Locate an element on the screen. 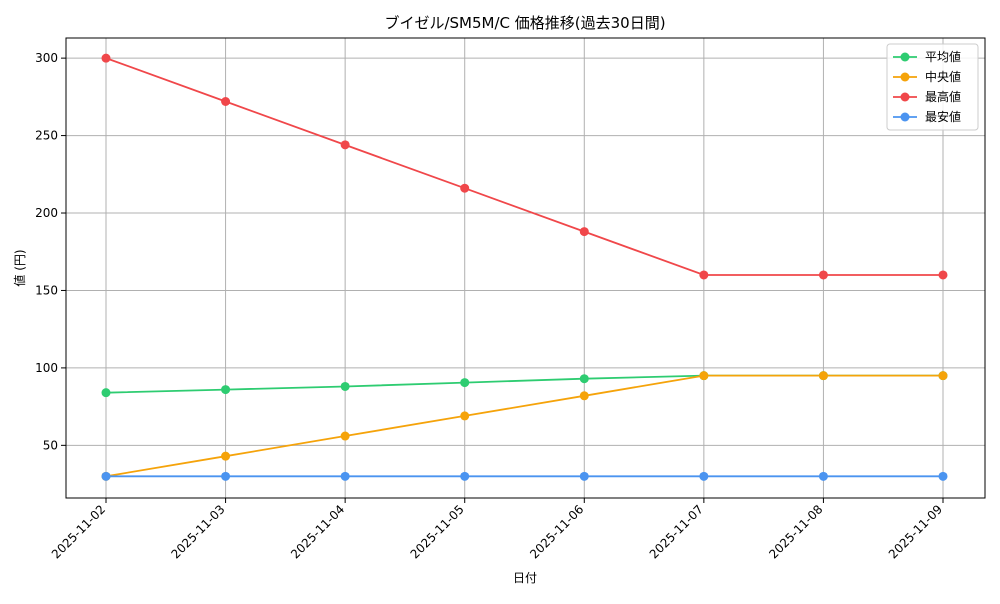 This screenshot has width=1000, height=604. legend-label: 平均値 is located at coordinates (943, 56).